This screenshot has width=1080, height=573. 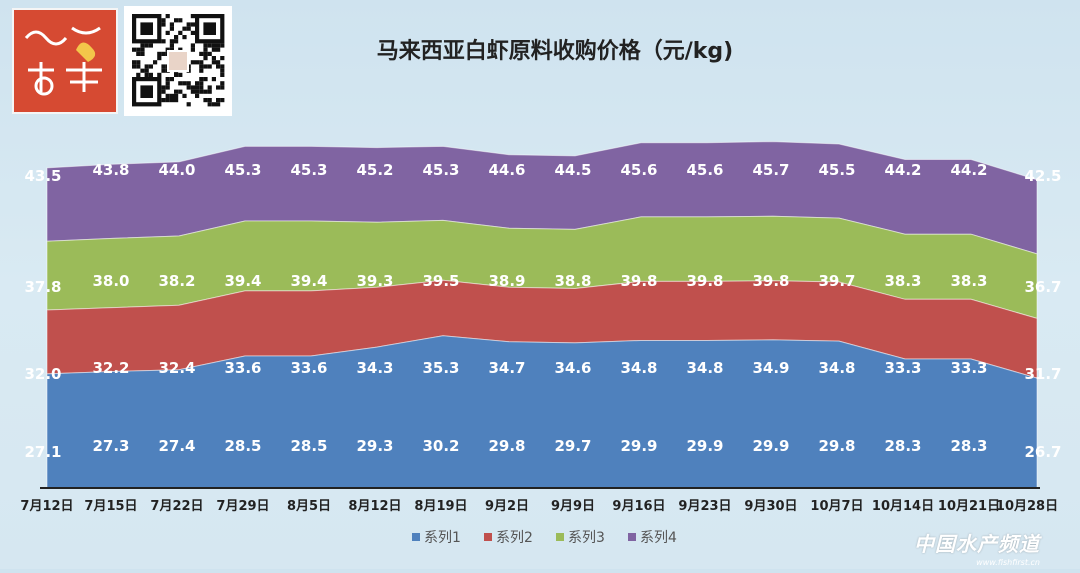 I want to click on data-label: 37.8, so click(x=42, y=287).